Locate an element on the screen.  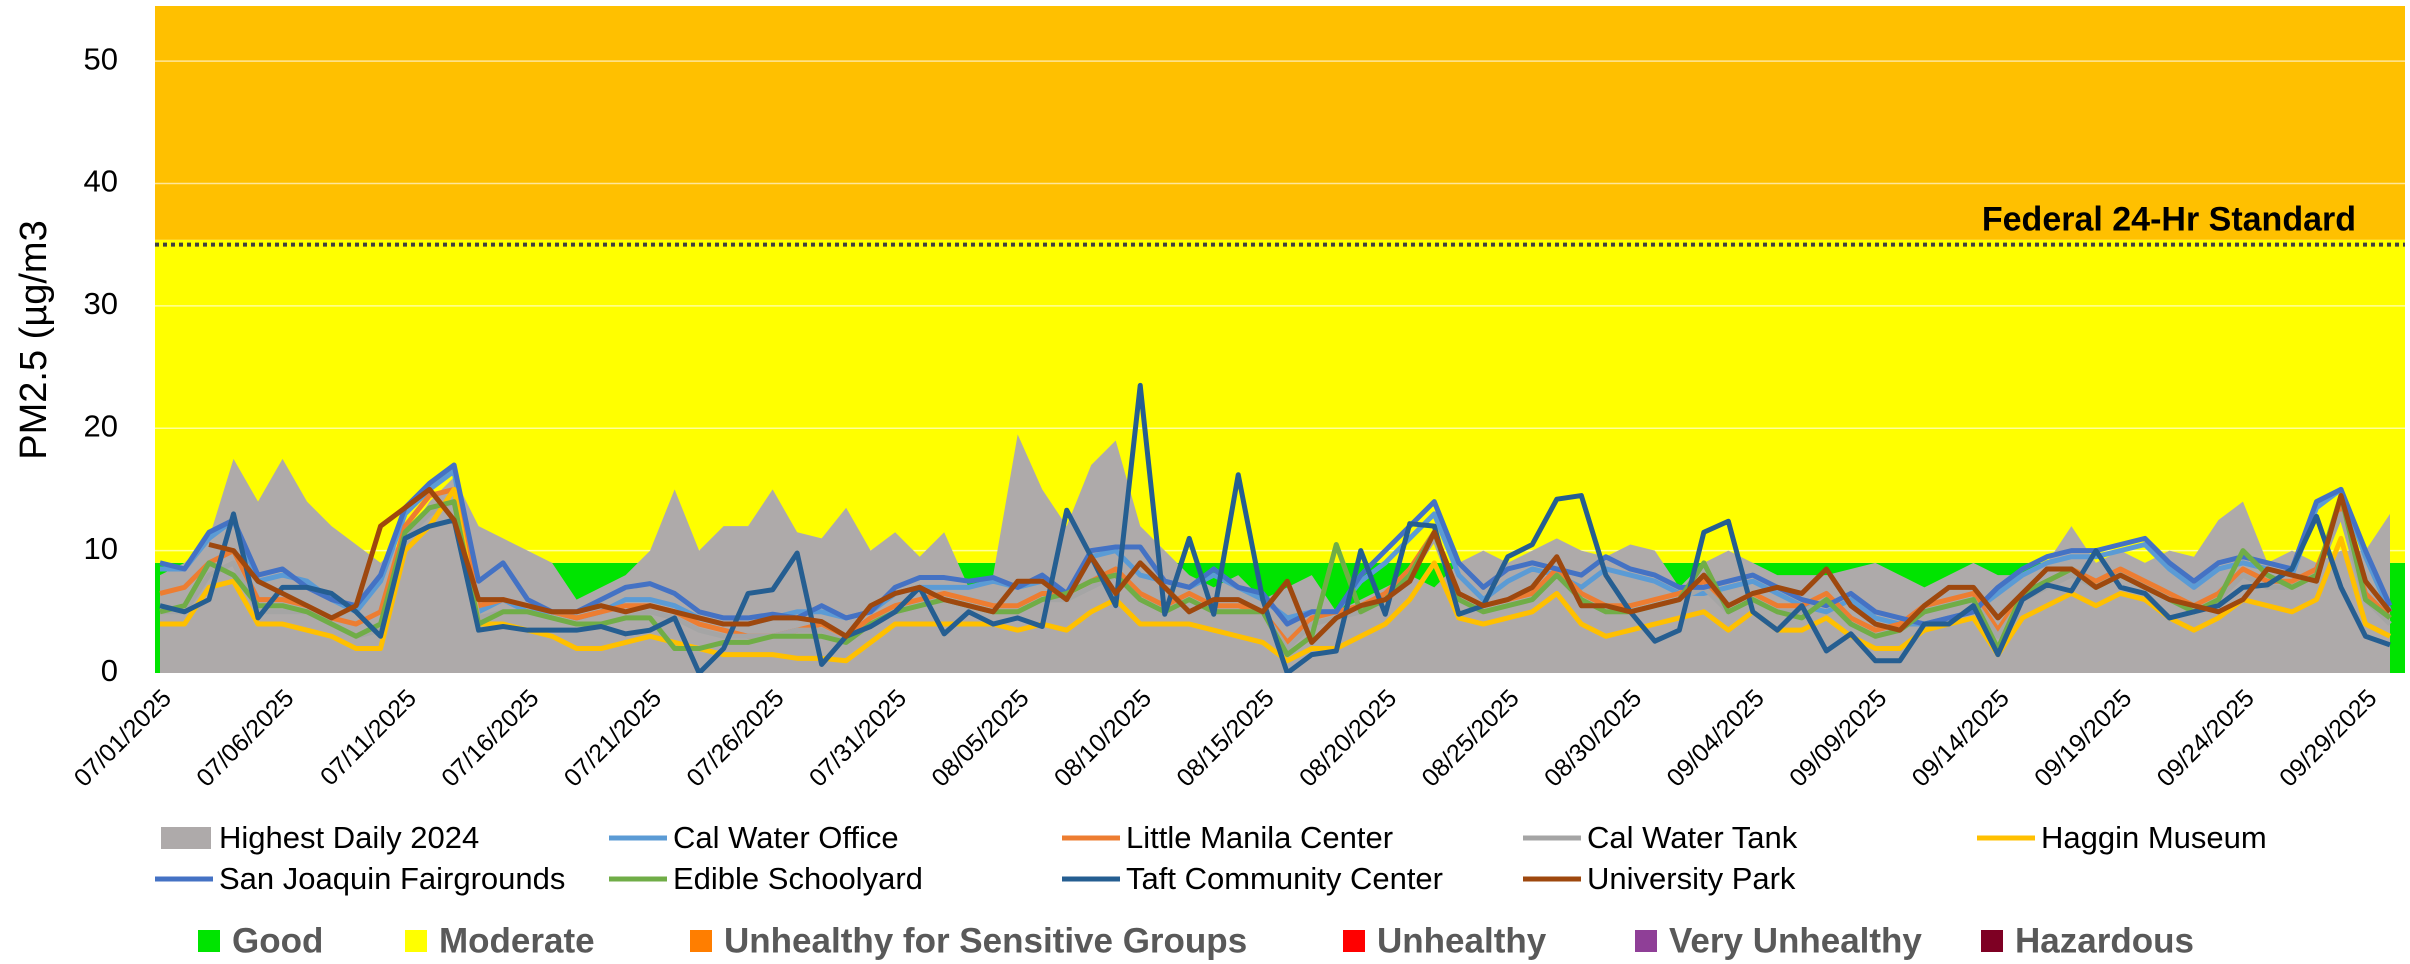
legend-label: Little Manila Center is located at coordinates (1259, 837).